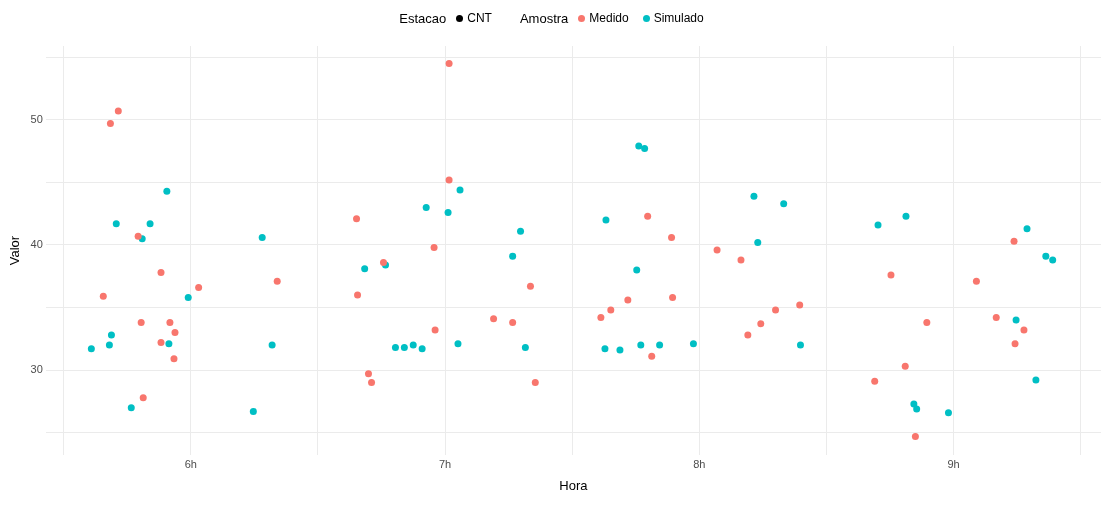 Image resolution: width=1111 pixels, height=506 pixels. I want to click on legend-title: Amostra, so click(544, 18).